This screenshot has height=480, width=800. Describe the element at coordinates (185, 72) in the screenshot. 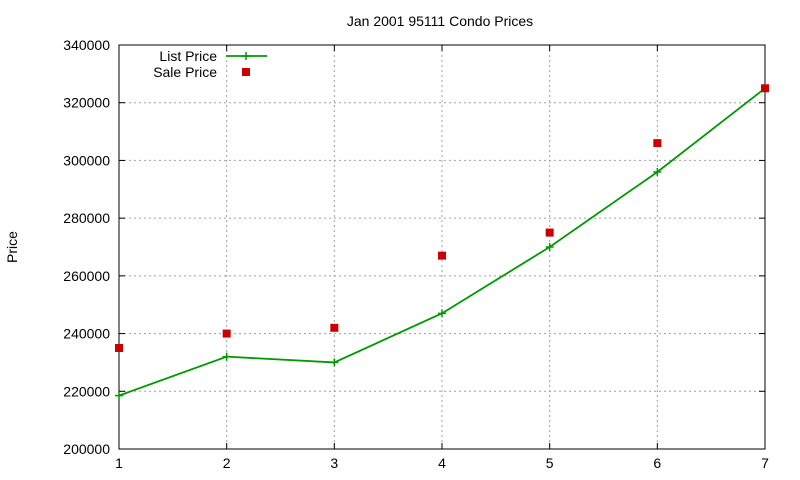

I see `legend-label: Sale Price` at that location.